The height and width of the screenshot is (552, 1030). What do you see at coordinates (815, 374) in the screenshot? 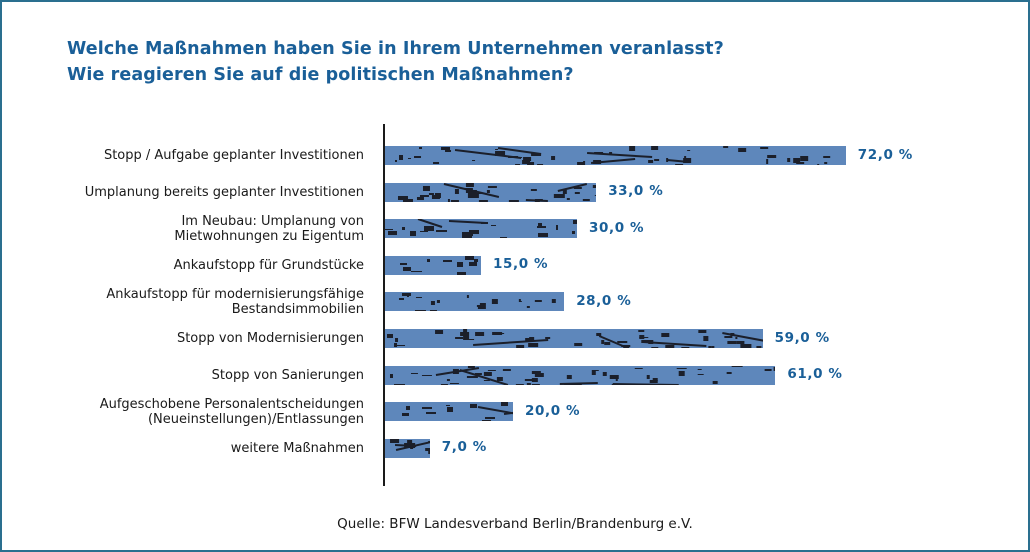
I see `value-label: 61,0 %` at bounding box center [815, 374].